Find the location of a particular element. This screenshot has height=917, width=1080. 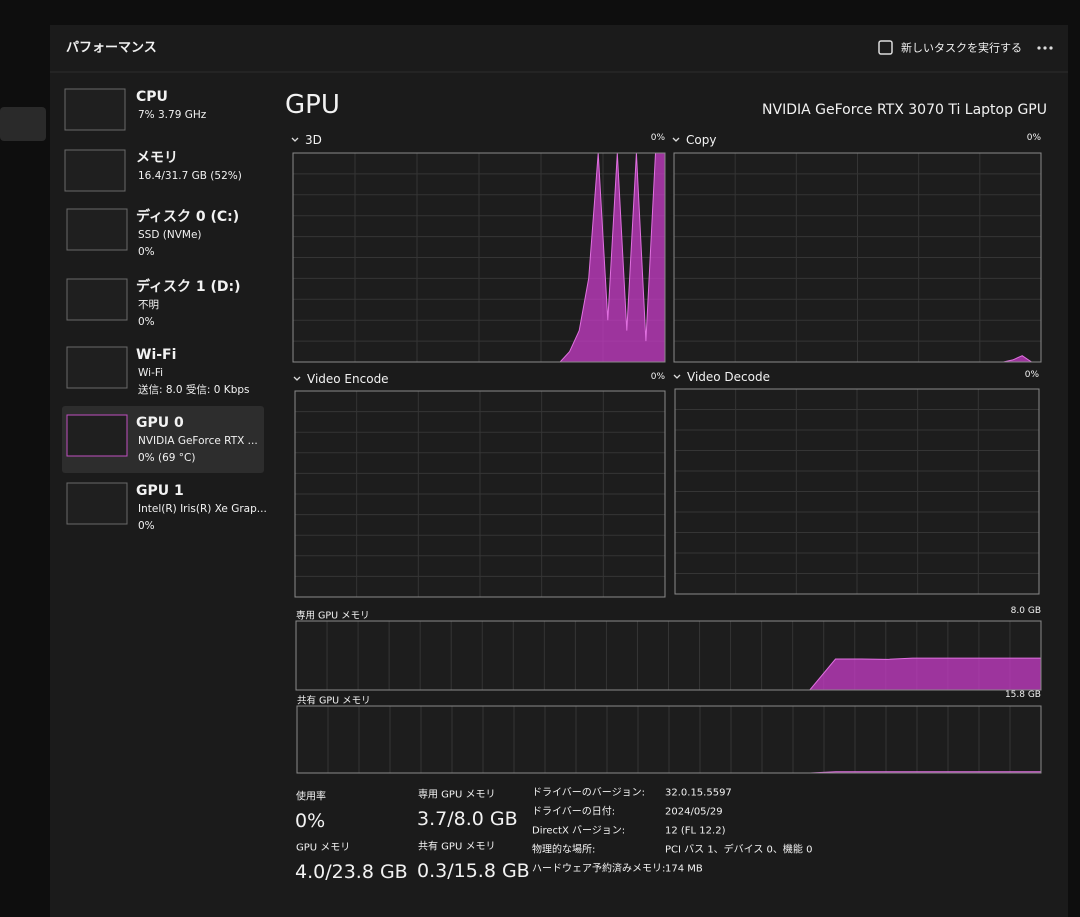

run-task-icon is located at coordinates (885, 47).